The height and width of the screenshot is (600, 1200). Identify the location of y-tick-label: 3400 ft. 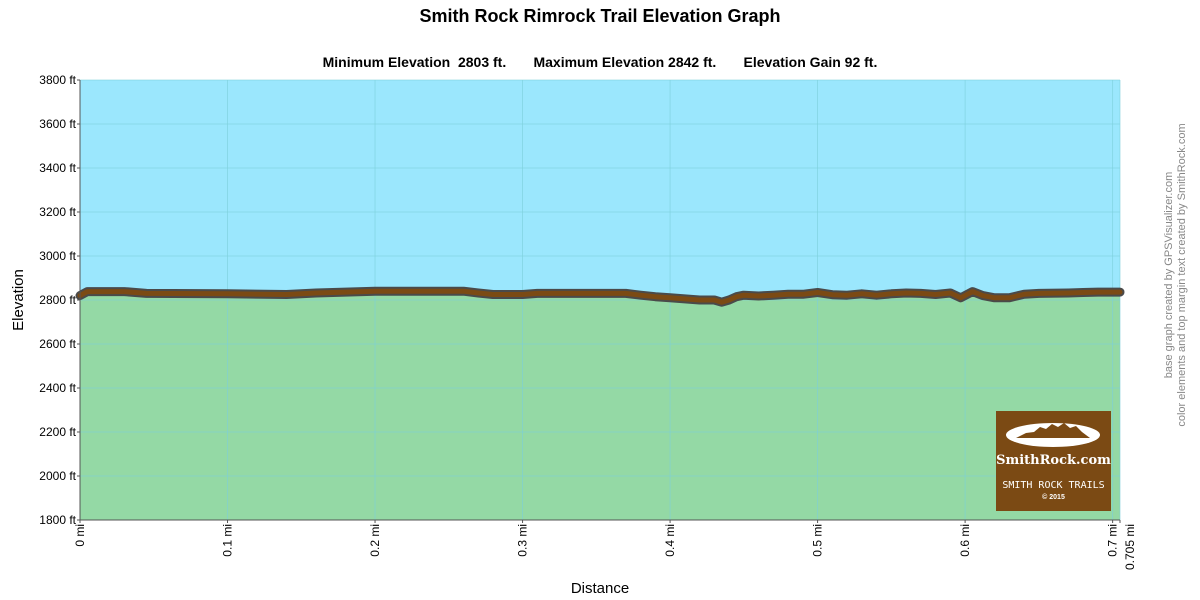
(57, 168).